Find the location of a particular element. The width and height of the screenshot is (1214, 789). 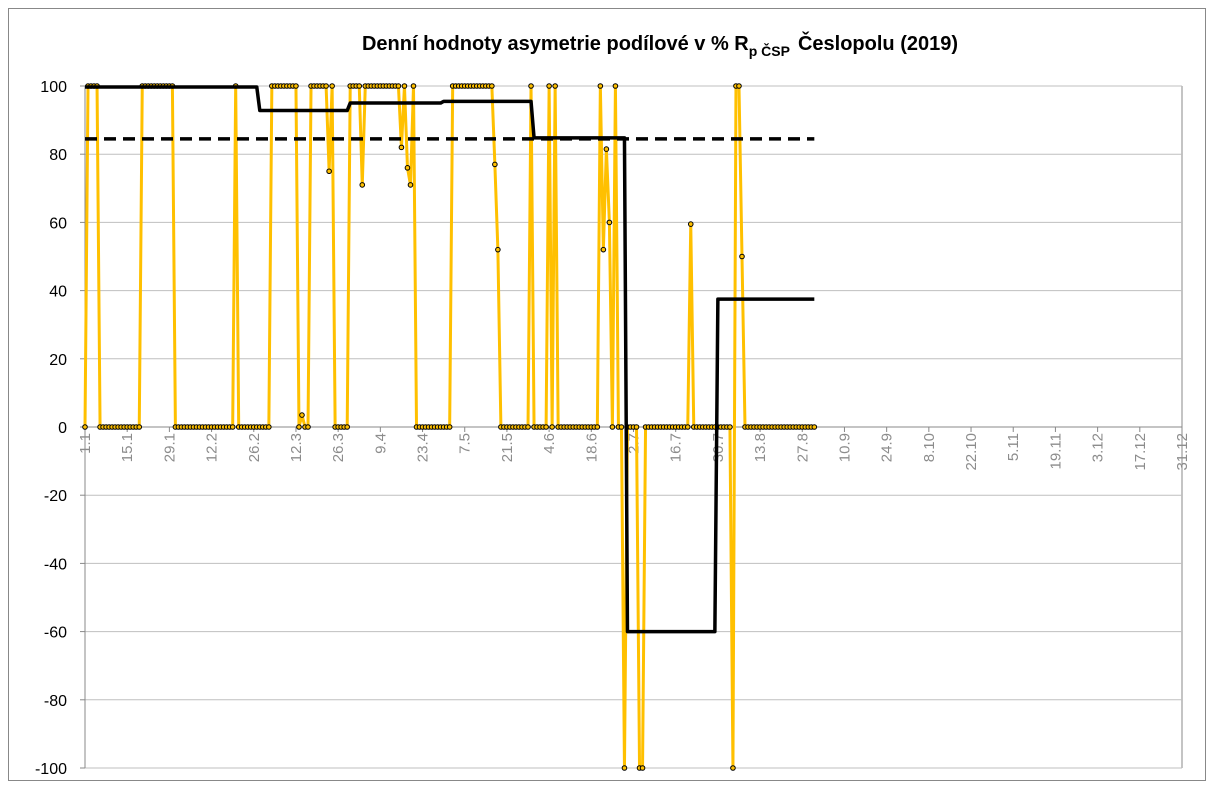

title-subscript: p ČSP is located at coordinates (769, 50).